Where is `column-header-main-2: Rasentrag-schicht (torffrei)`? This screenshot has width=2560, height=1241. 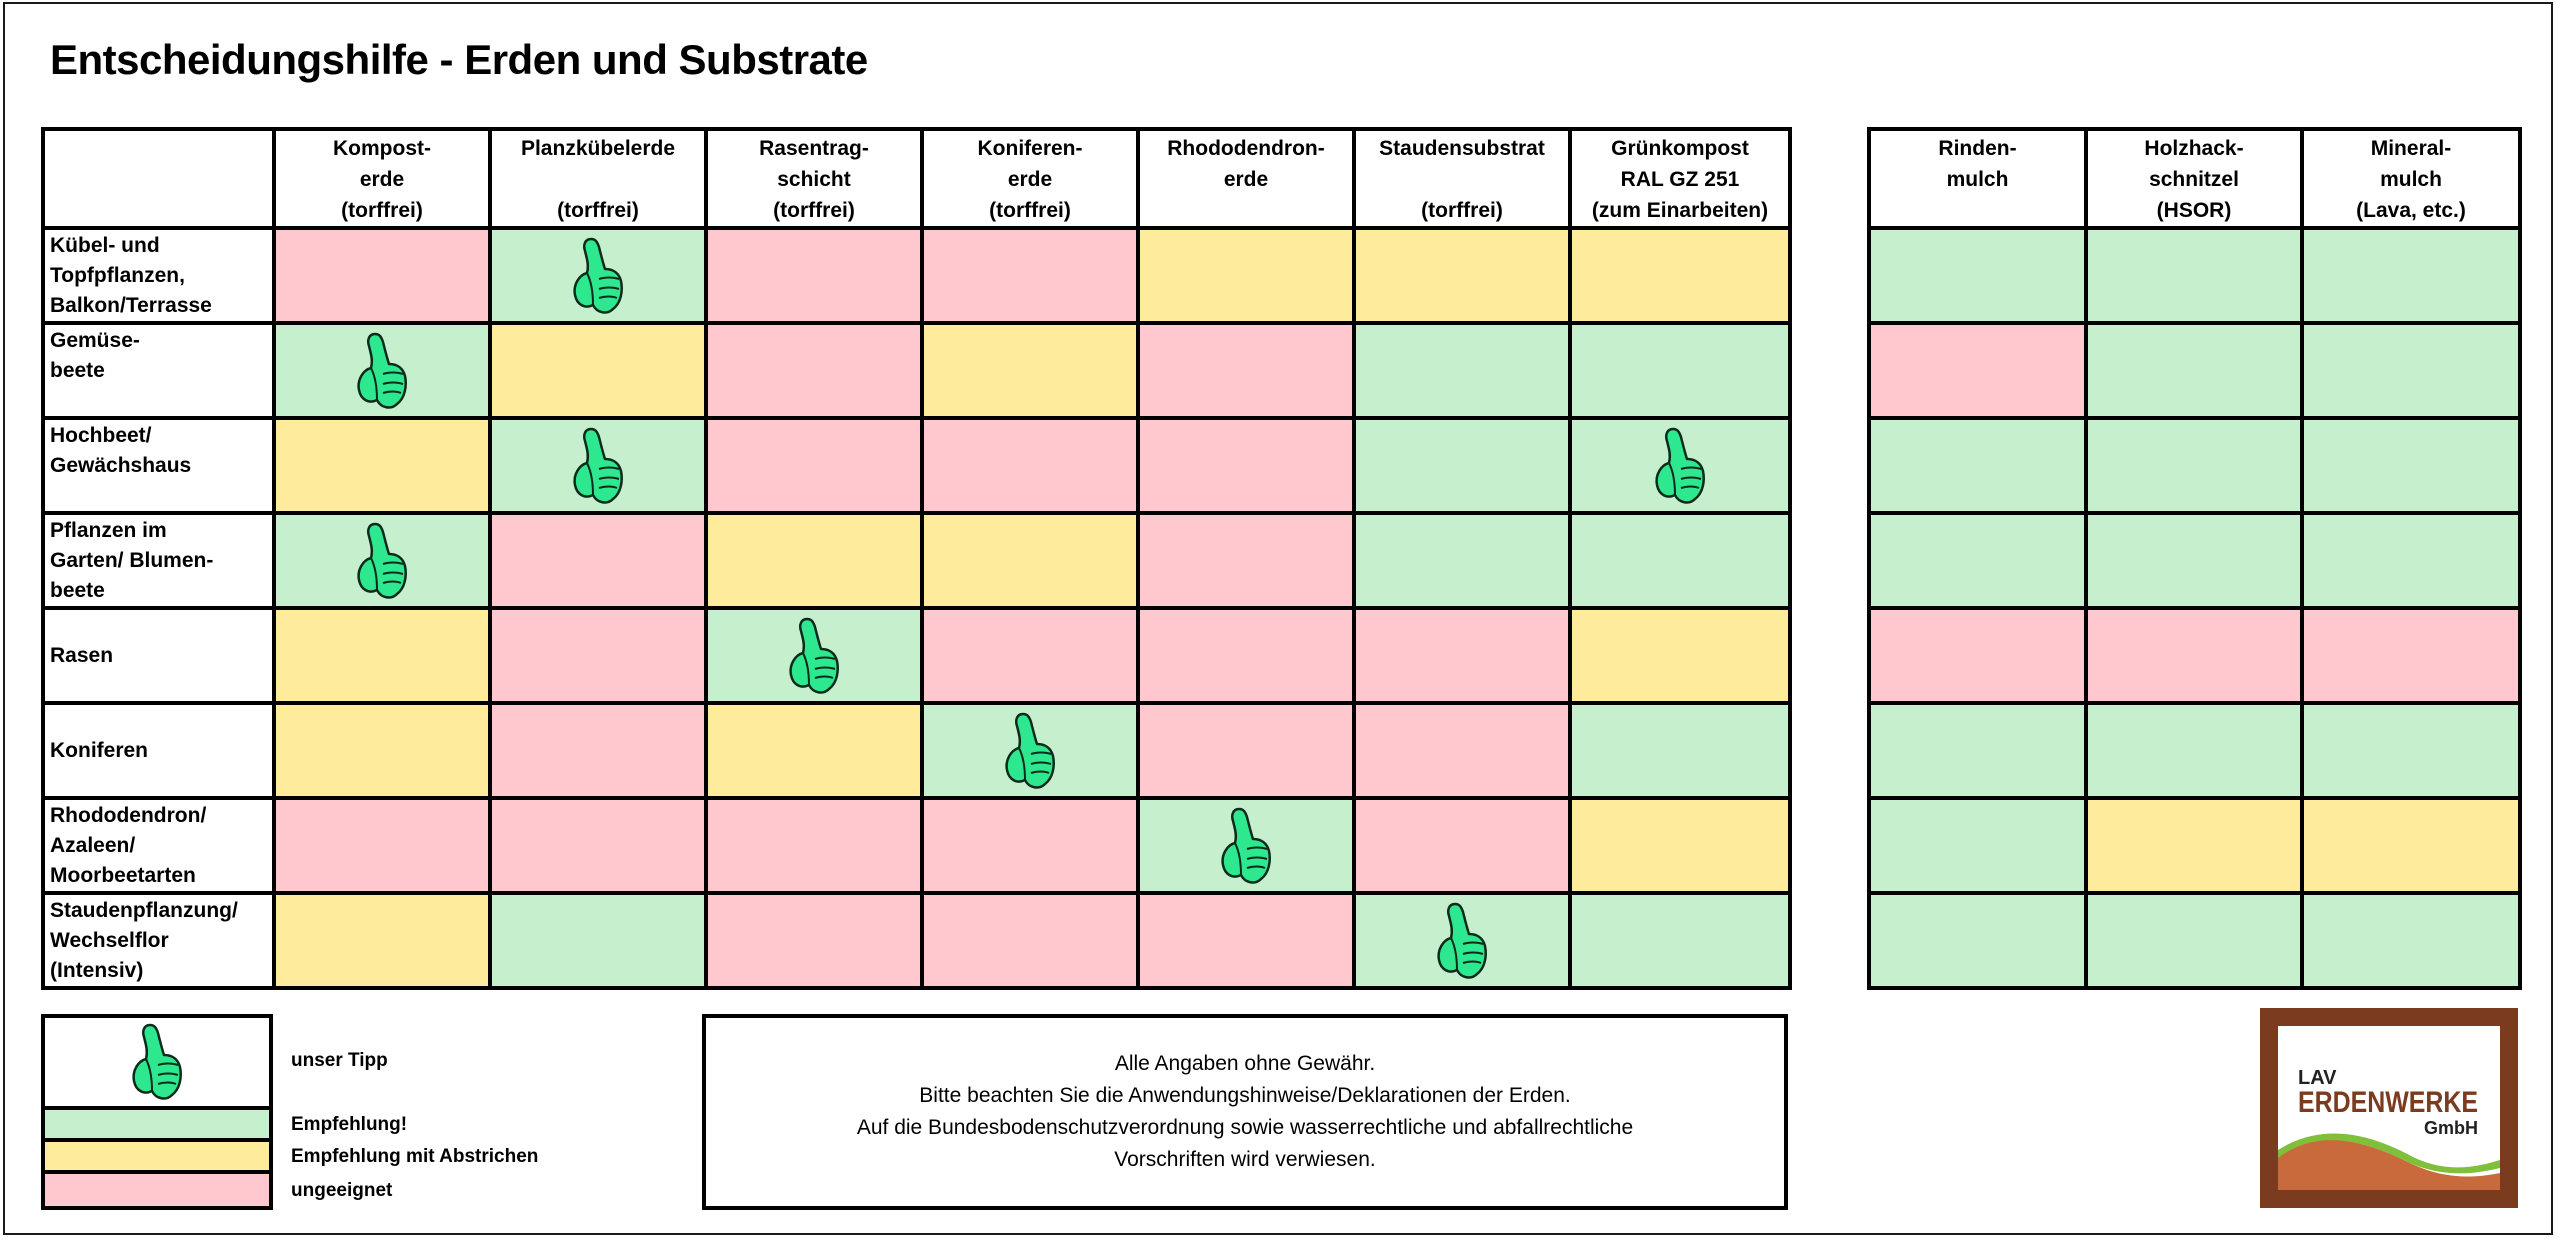 column-header-main-2: Rasentrag-schicht (torffrei) is located at coordinates (814, 178).